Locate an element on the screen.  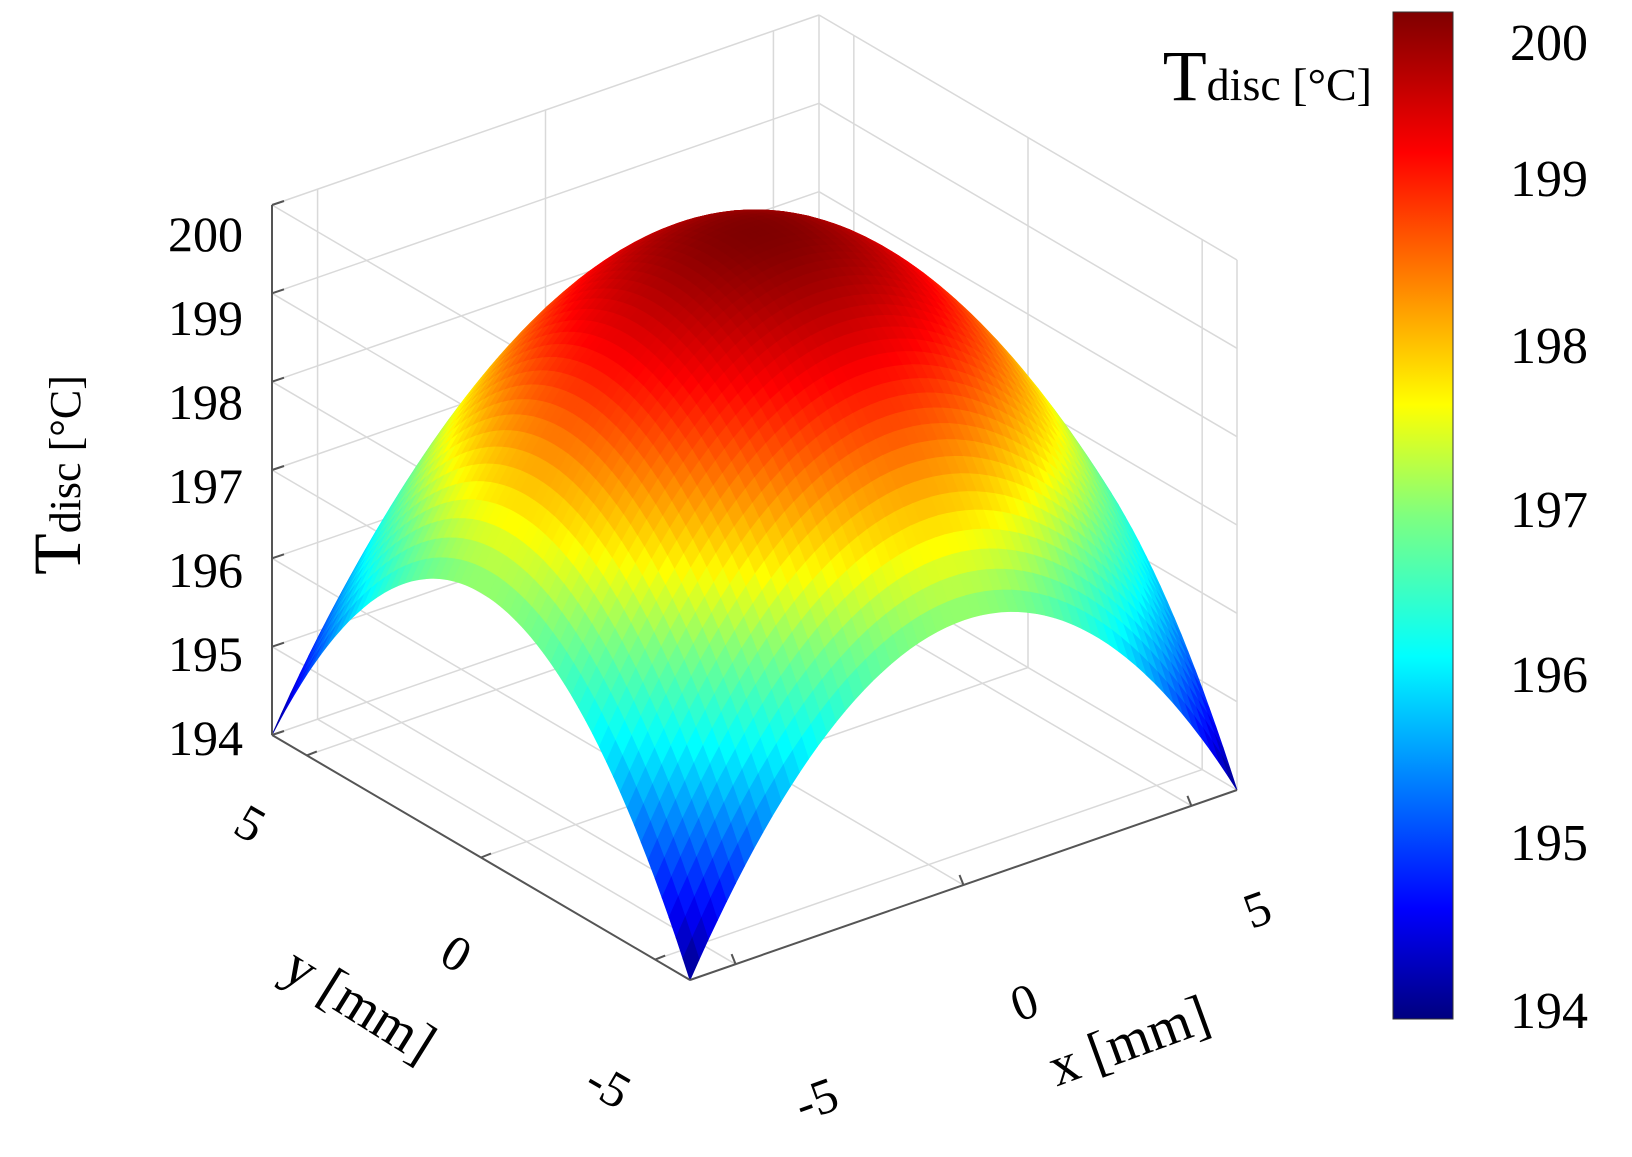
y-tick-labels: 5 0 -5 is located at coordinates (433, 956).